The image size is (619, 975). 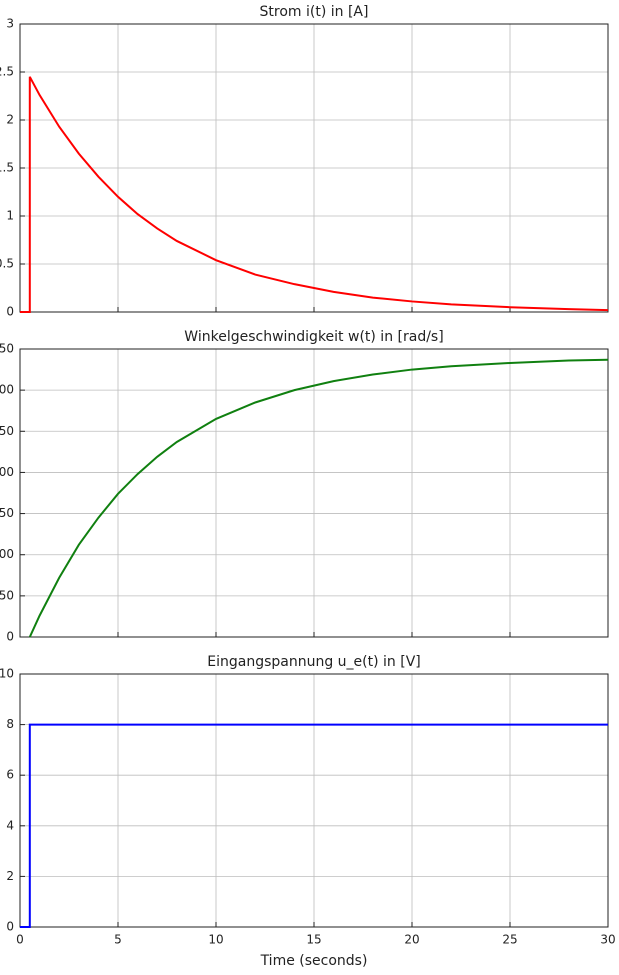 I want to click on x-tick-label: 10, so click(x=215, y=940).